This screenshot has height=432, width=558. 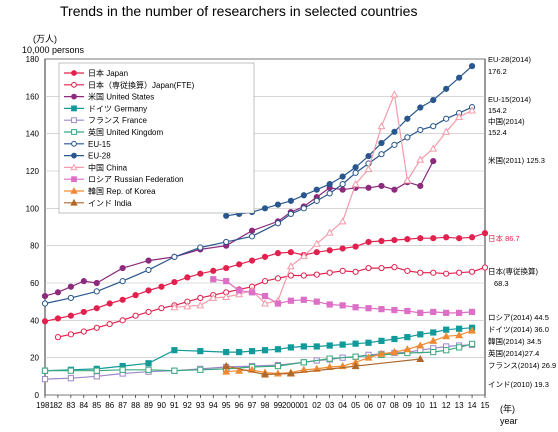 I want to click on legend-label: ドイツ Germany, so click(x=117, y=108).